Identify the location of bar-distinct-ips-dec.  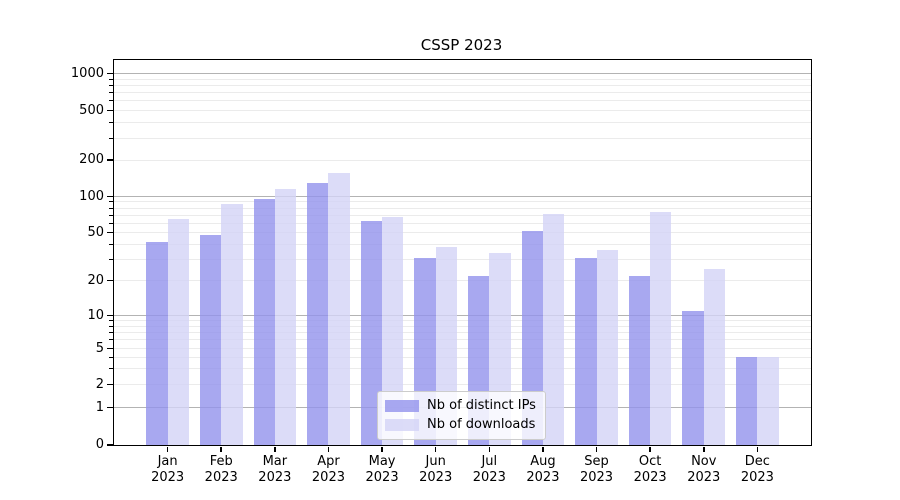
(747, 401).